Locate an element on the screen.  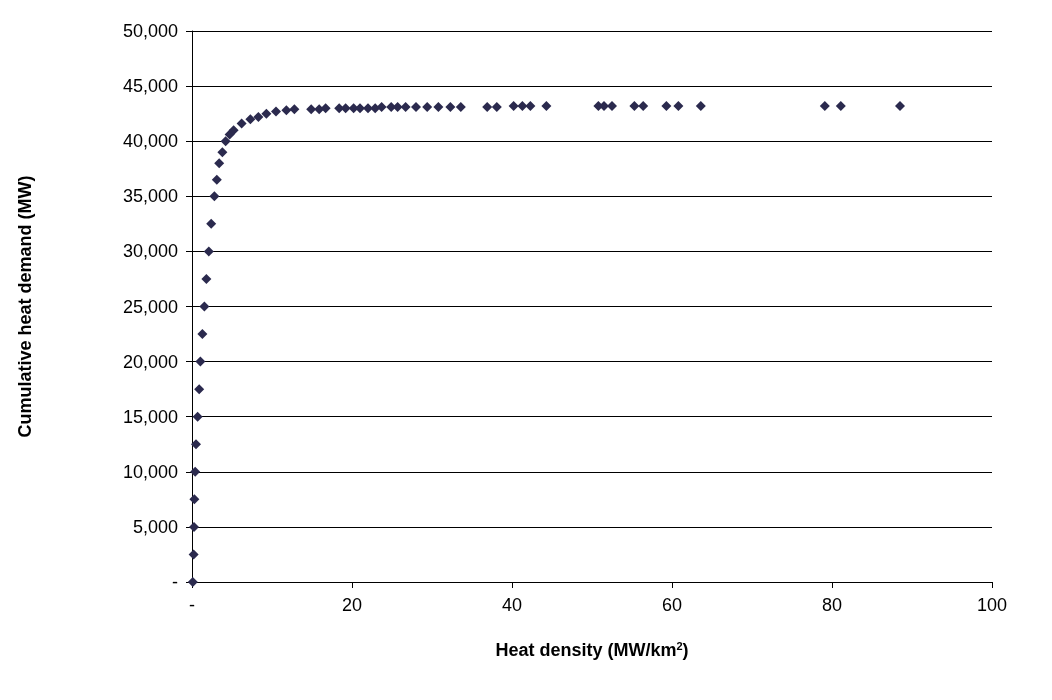
y-tick-label: 35,000 is located at coordinates (150, 196).